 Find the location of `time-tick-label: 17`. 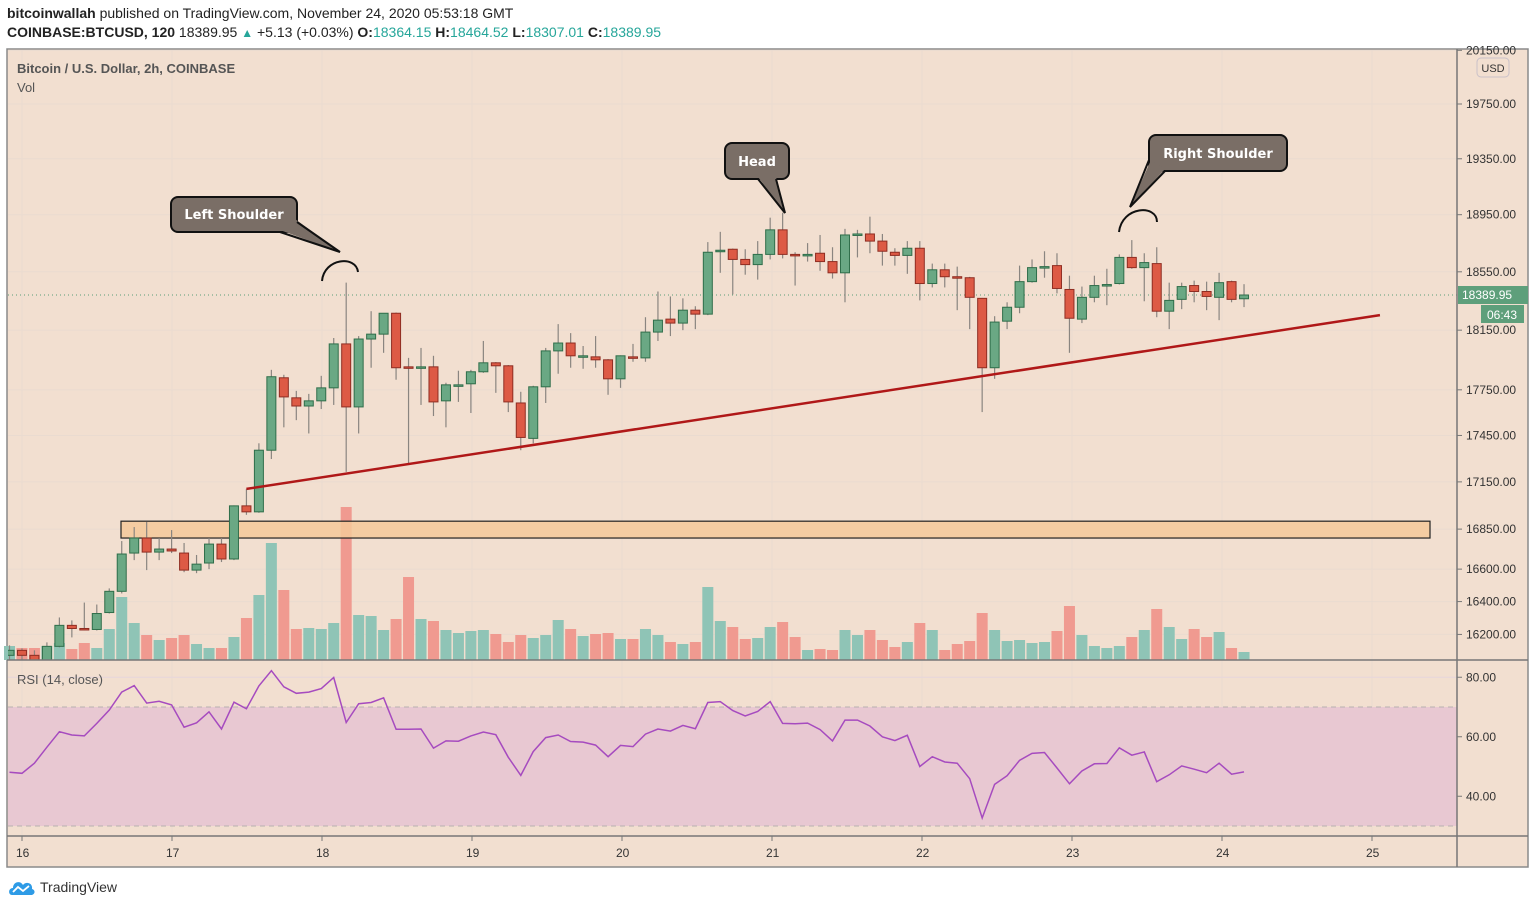

time-tick-label: 17 is located at coordinates (173, 853).